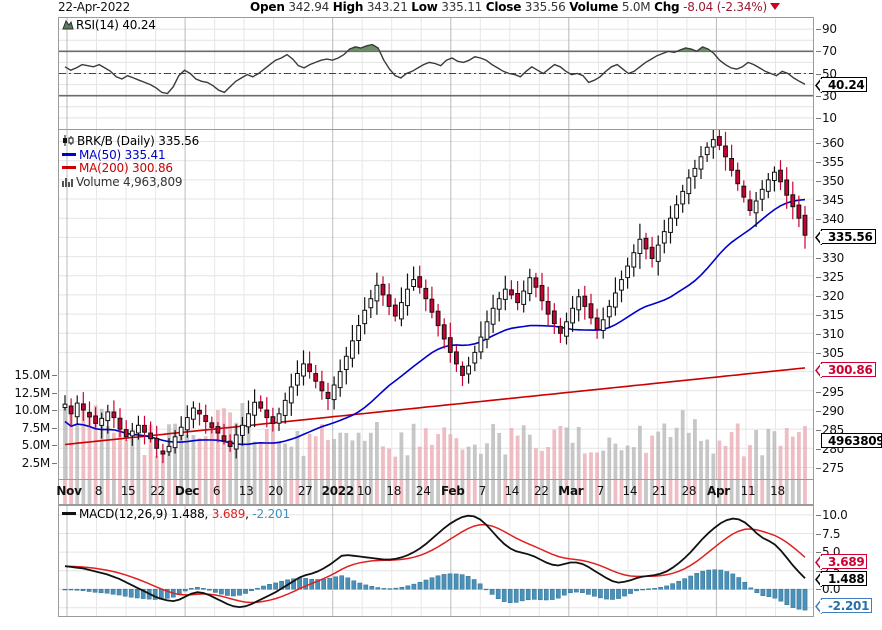  What do you see at coordinates (394, 491) in the screenshot?
I see `x-axis-label-11: 18` at bounding box center [394, 491].